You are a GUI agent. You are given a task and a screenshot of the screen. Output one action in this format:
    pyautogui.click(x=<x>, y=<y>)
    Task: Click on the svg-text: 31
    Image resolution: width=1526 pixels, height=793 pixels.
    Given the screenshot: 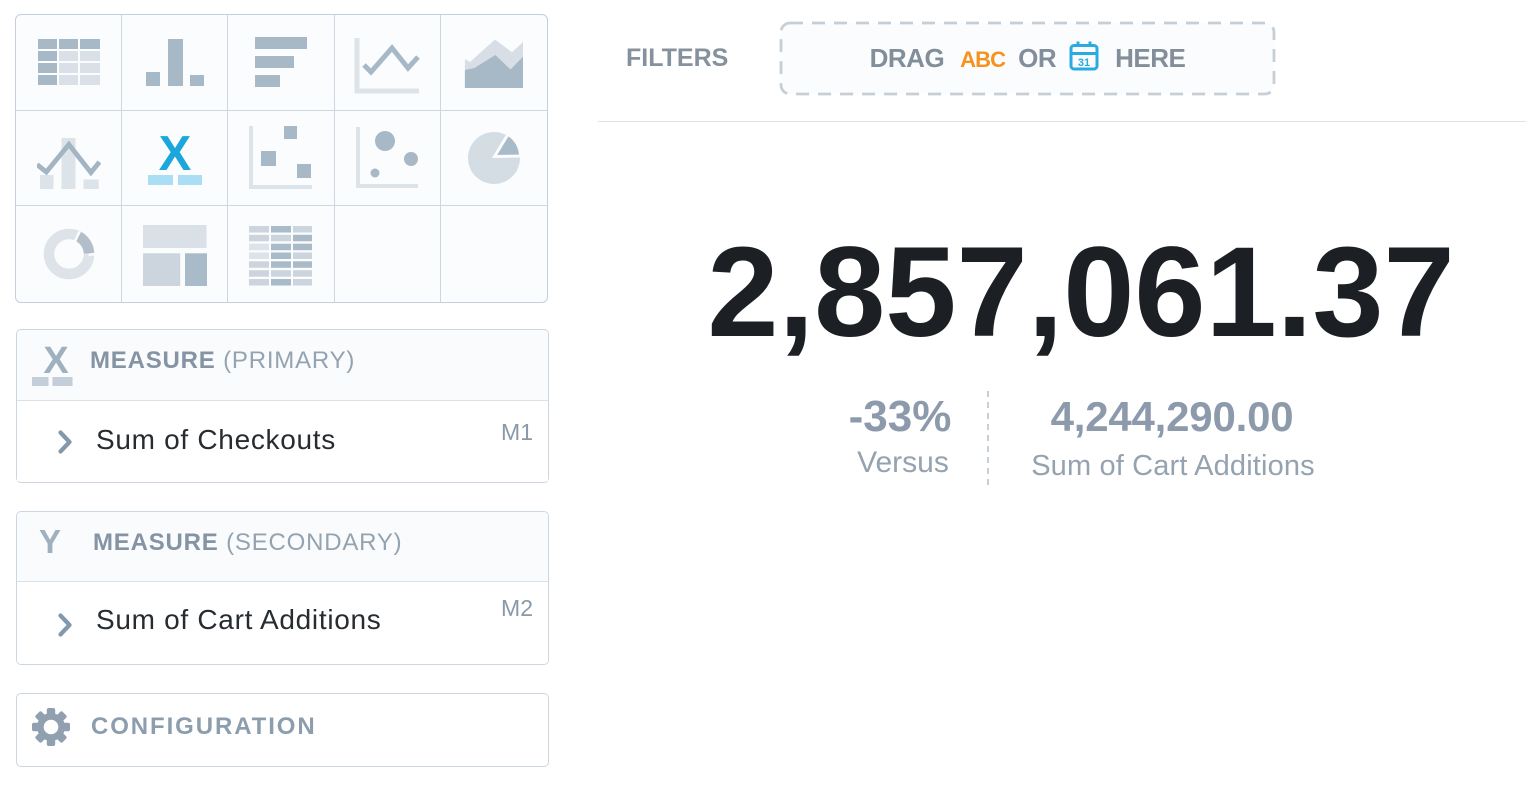 What is the action you would take?
    pyautogui.click(x=1084, y=63)
    